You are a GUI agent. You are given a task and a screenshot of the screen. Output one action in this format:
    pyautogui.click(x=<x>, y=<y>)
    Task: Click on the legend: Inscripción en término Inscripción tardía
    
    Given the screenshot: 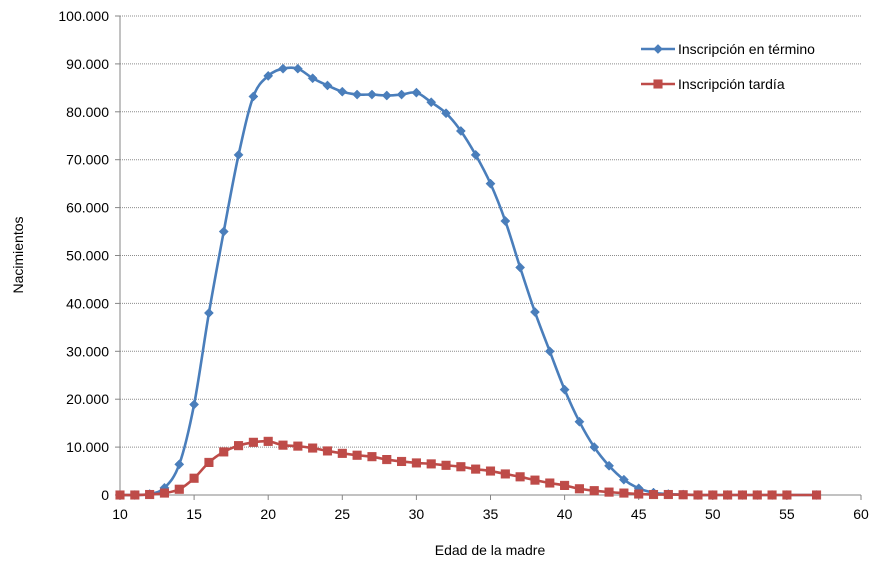 What is the action you would take?
    pyautogui.click(x=728, y=66)
    